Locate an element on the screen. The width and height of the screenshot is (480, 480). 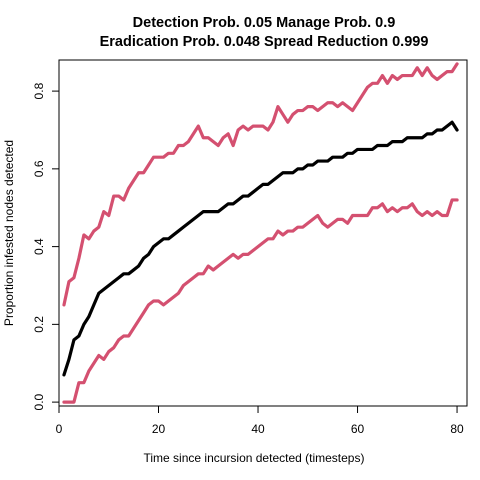
x-tick-label: 0 is located at coordinates (59, 429).